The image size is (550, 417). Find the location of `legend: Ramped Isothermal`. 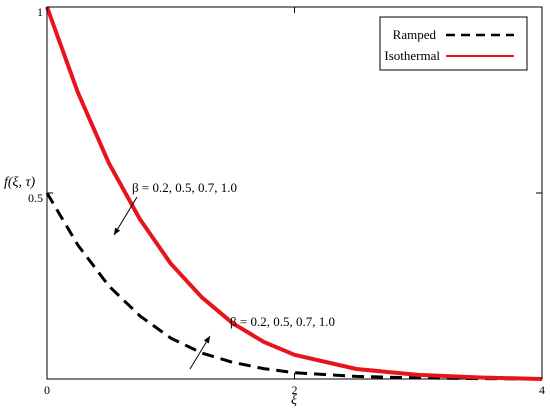

legend: Ramped Isothermal is located at coordinates (453, 43).